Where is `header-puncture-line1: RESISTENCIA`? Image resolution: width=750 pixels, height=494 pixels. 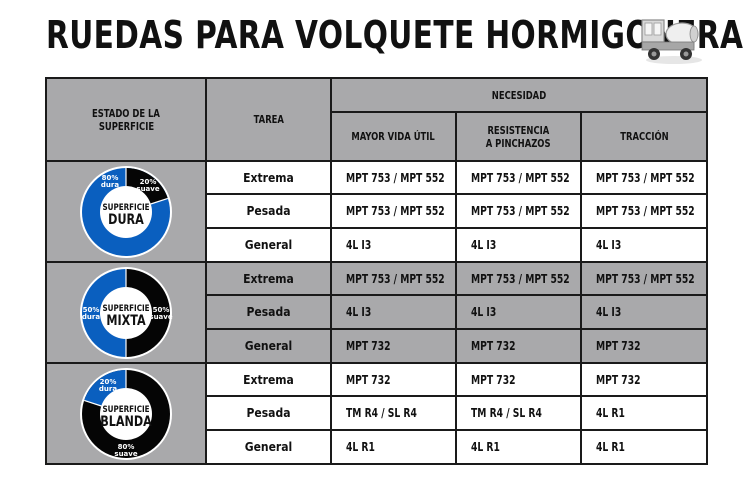
header-puncture-line1: RESISTENCIA is located at coordinates (518, 130).